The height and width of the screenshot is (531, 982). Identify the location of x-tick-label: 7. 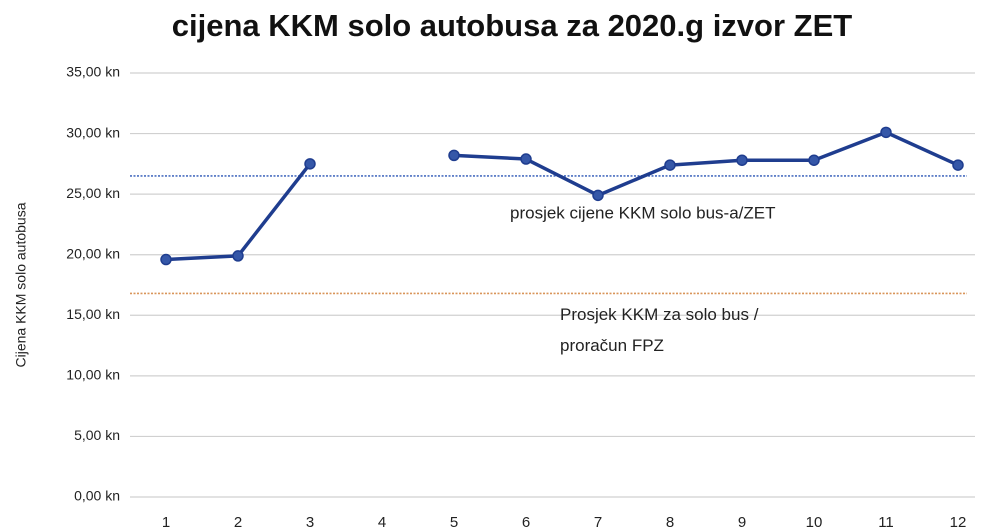
(598, 522).